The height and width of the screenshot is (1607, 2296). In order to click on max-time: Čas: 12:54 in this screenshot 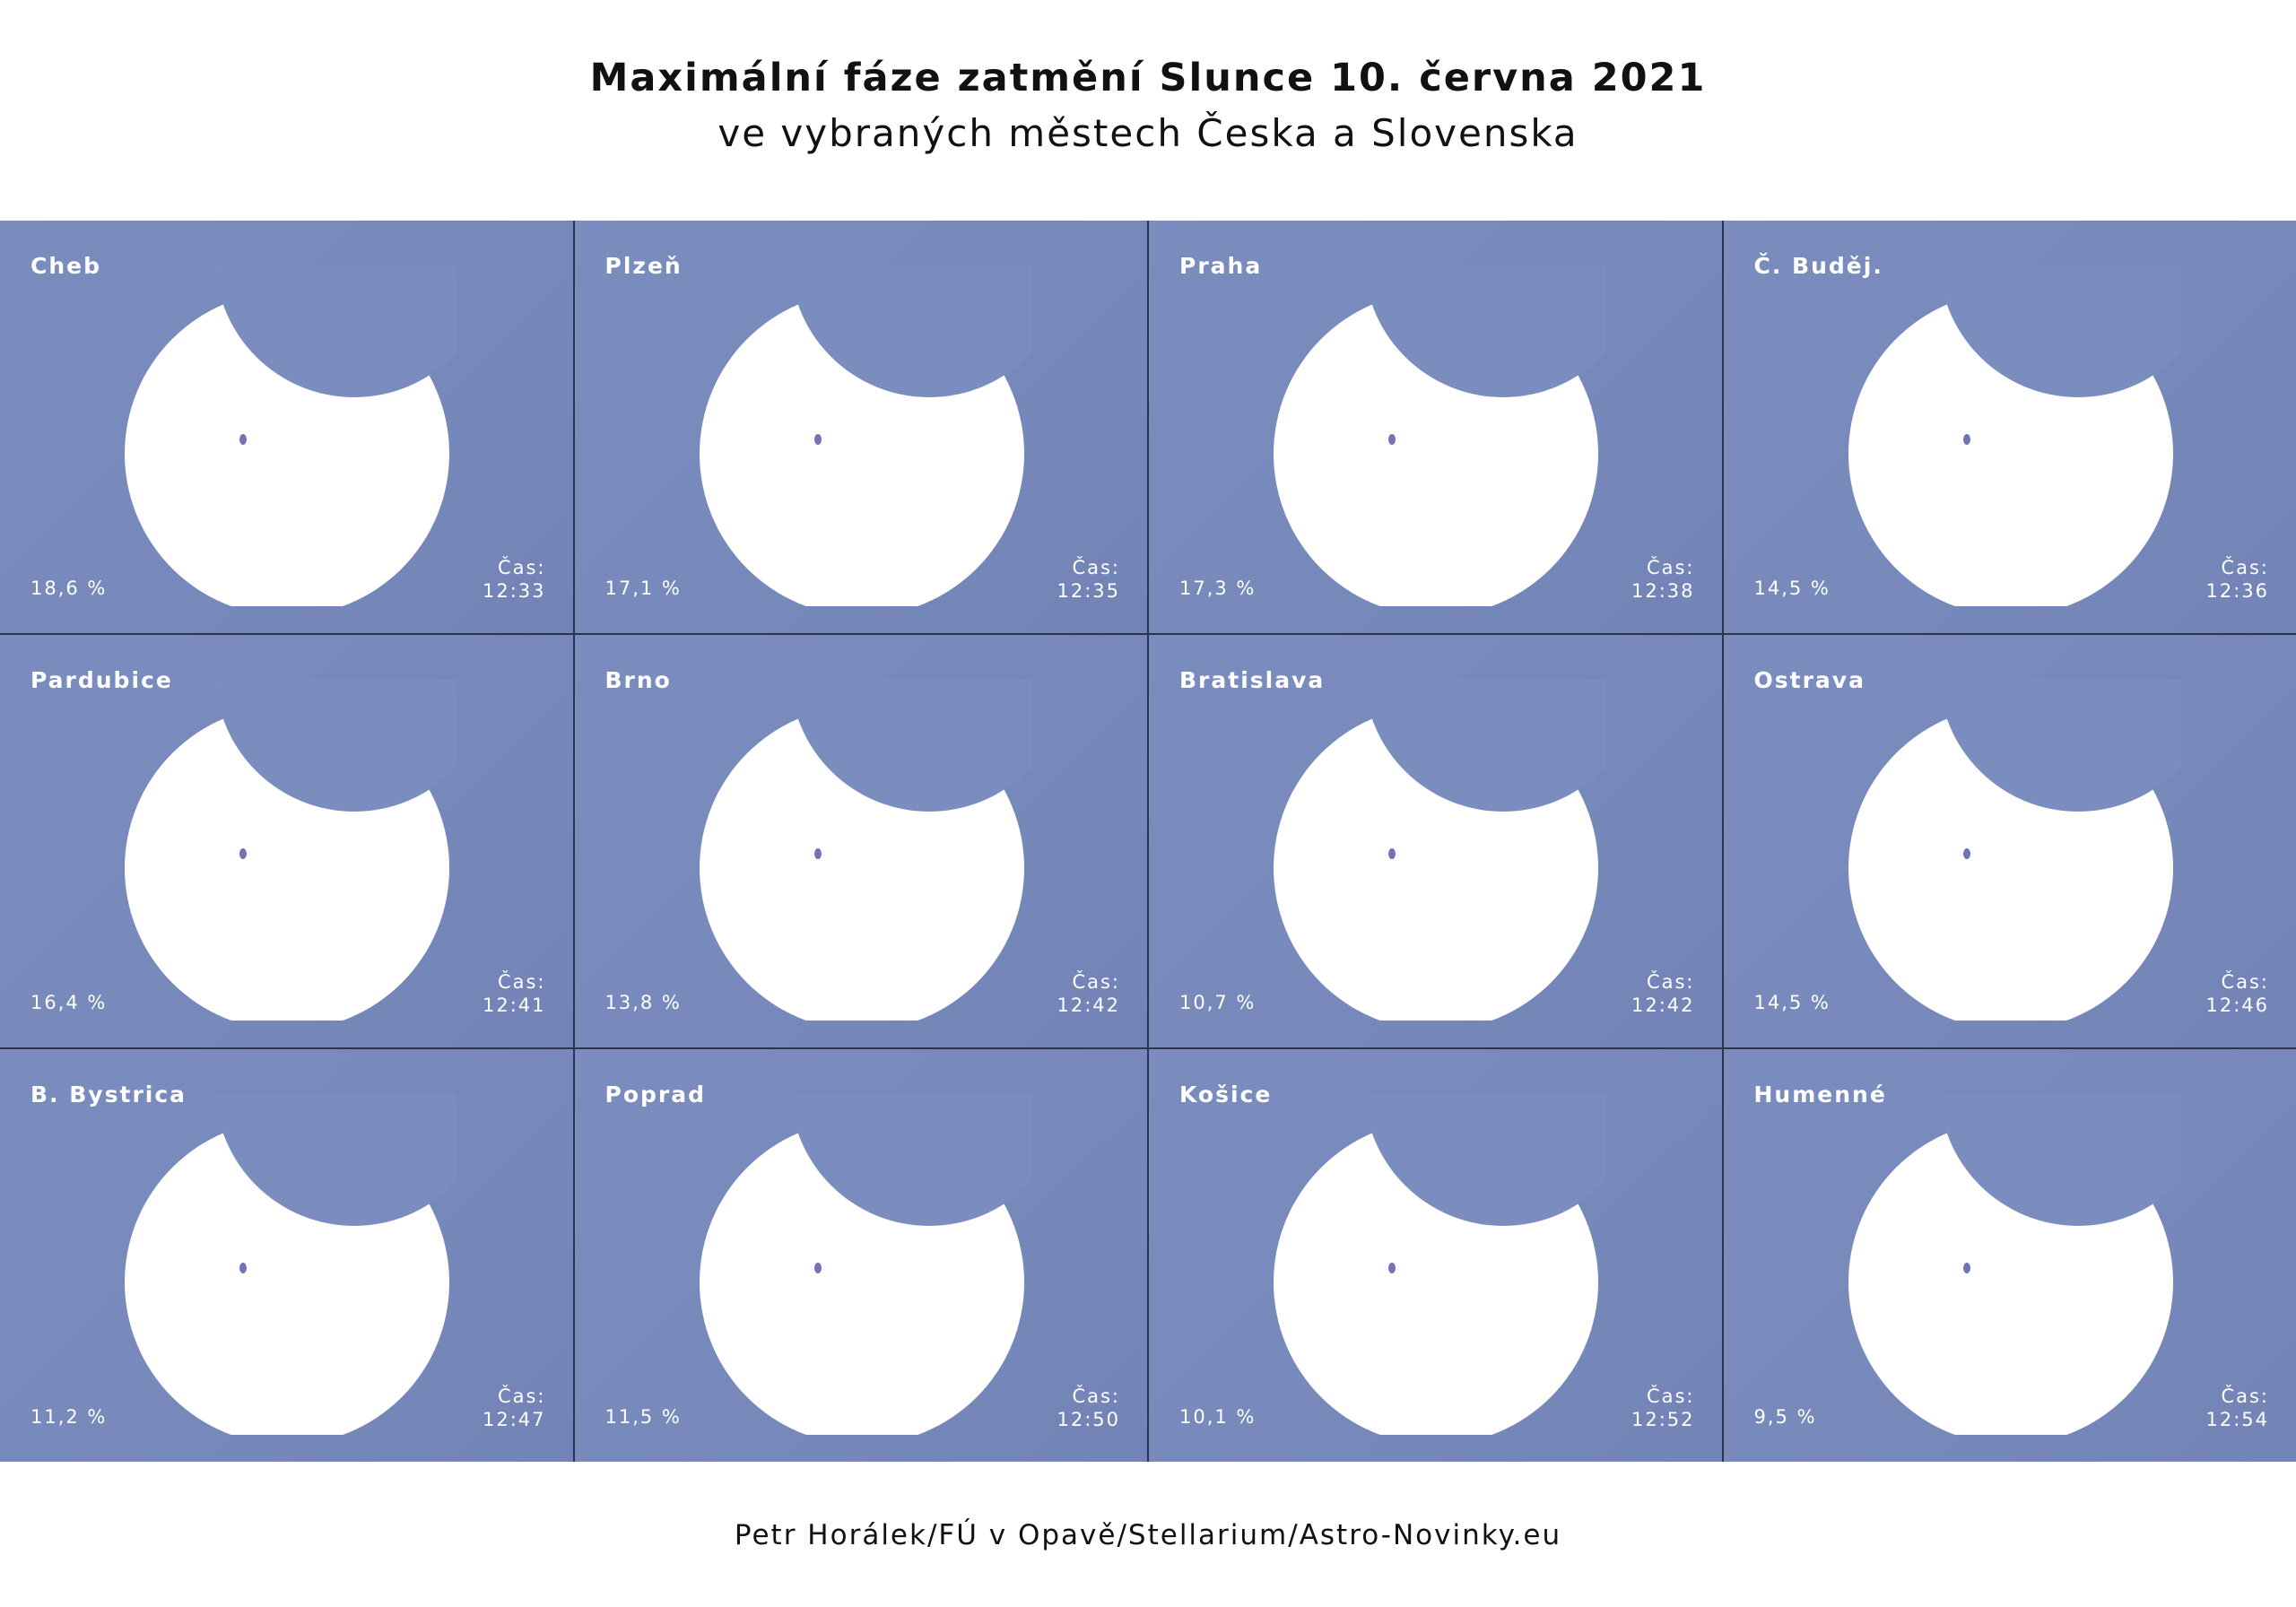, I will do `click(2237, 1408)`.